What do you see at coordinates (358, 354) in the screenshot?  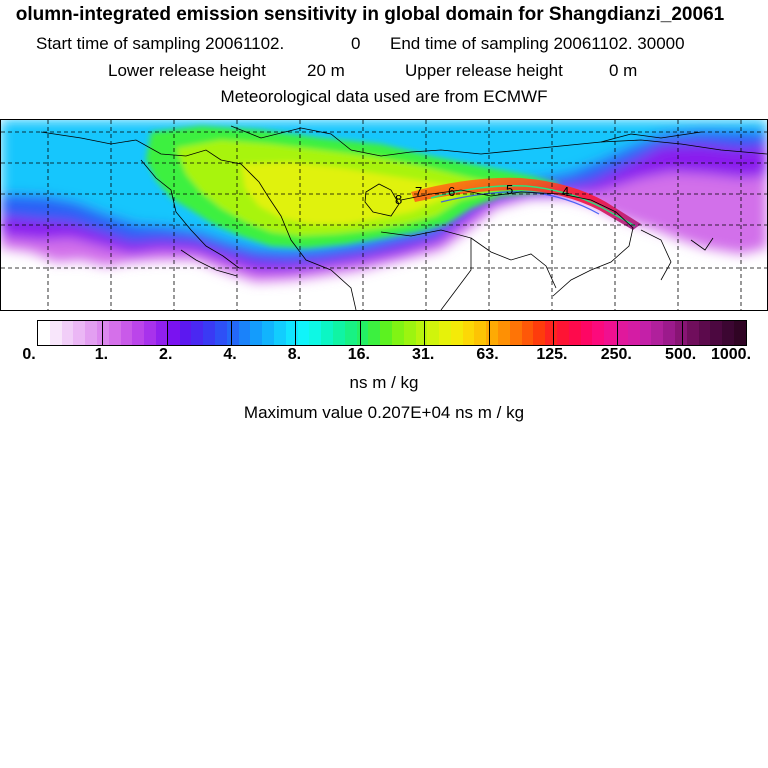 I see `colorbar-tick-label: 16.` at bounding box center [358, 354].